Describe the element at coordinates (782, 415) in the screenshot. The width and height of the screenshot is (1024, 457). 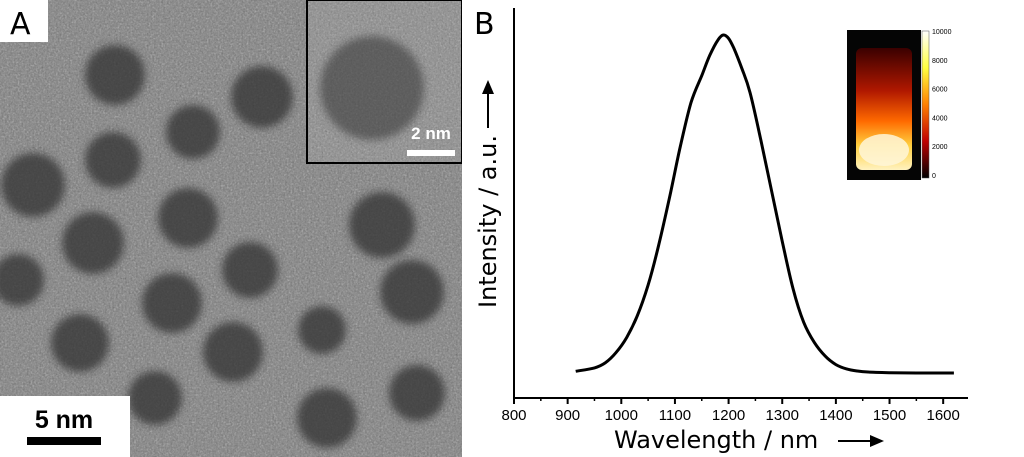
I see `x-tick-label: 1300` at that location.